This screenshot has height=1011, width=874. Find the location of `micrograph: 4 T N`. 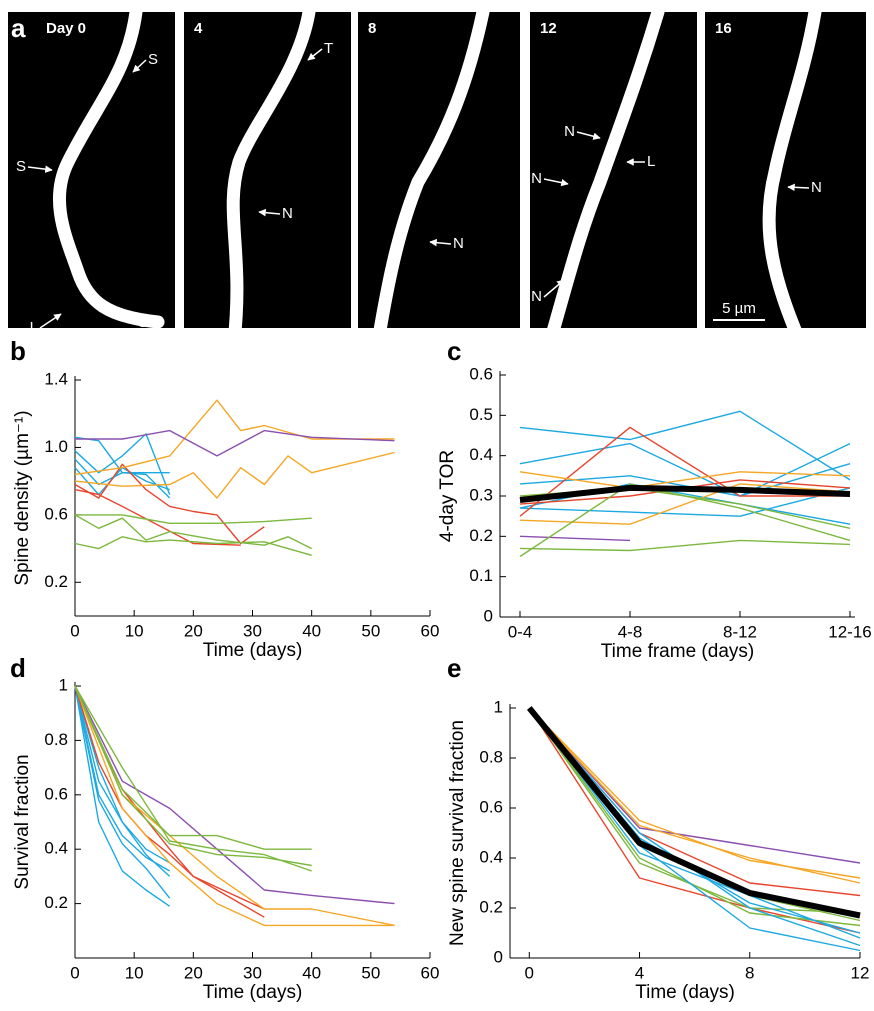

micrograph: 4 T N is located at coordinates (267, 177).